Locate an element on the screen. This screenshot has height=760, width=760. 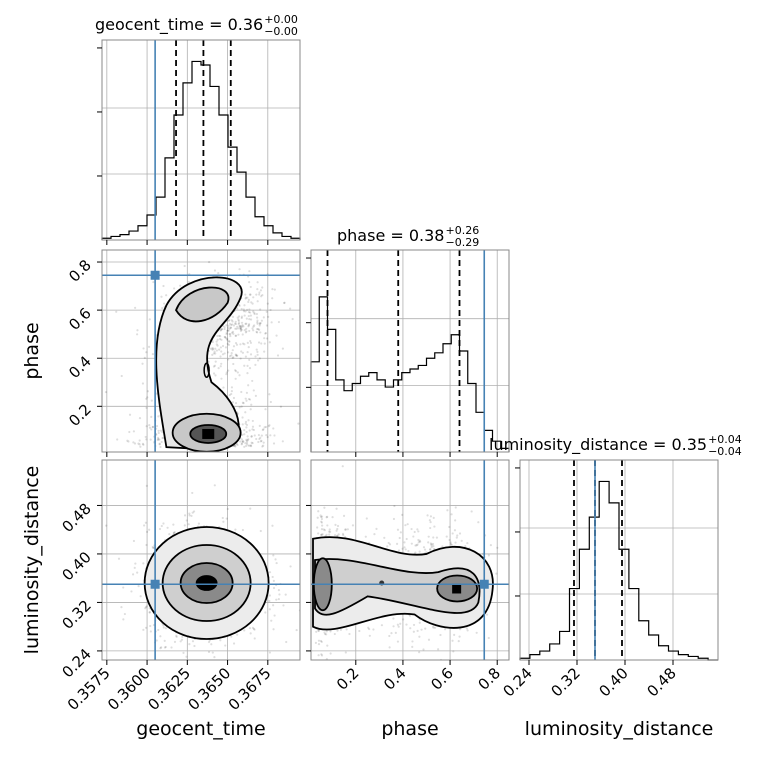
y-tick-label: 0.32 is located at coordinates (76, 615).